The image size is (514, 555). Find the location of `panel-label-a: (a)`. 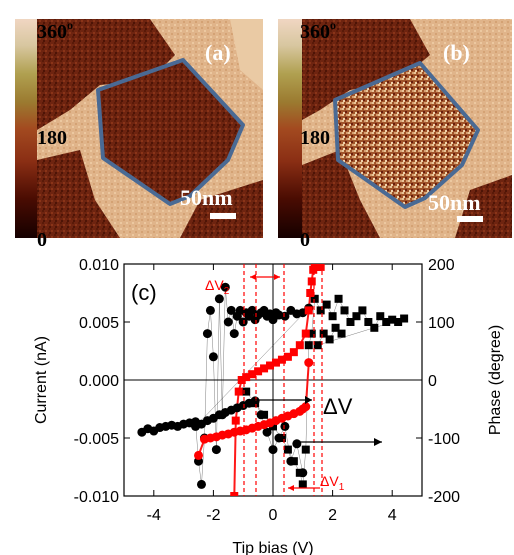

panel-label-a: (a) is located at coordinates (218, 52).